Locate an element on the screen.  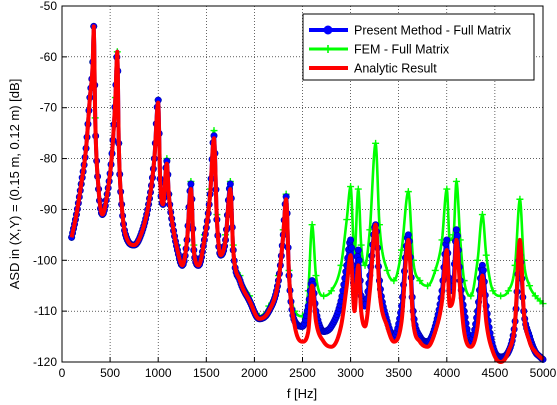
y-tick-label: -50 is located at coordinates (49, 6).